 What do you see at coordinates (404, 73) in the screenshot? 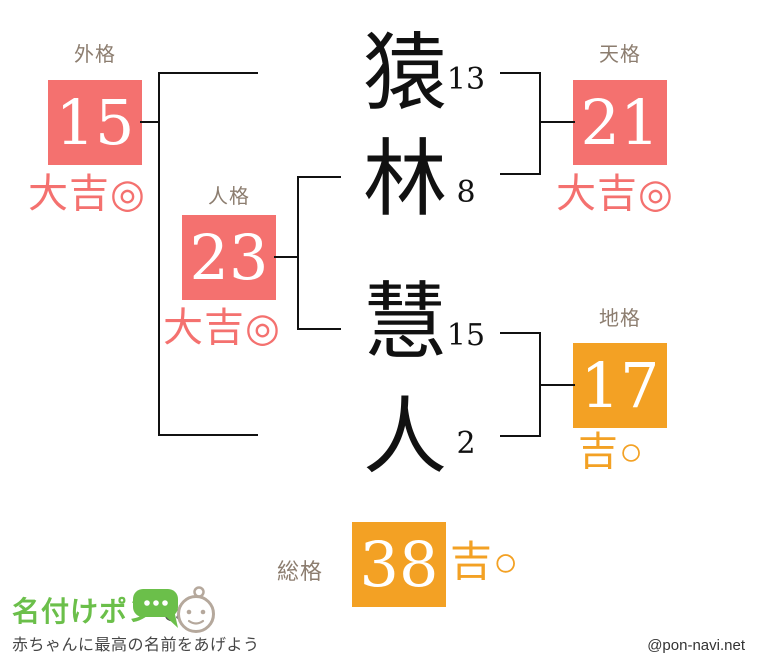
I see `name-char-1: 猿` at bounding box center [404, 73].